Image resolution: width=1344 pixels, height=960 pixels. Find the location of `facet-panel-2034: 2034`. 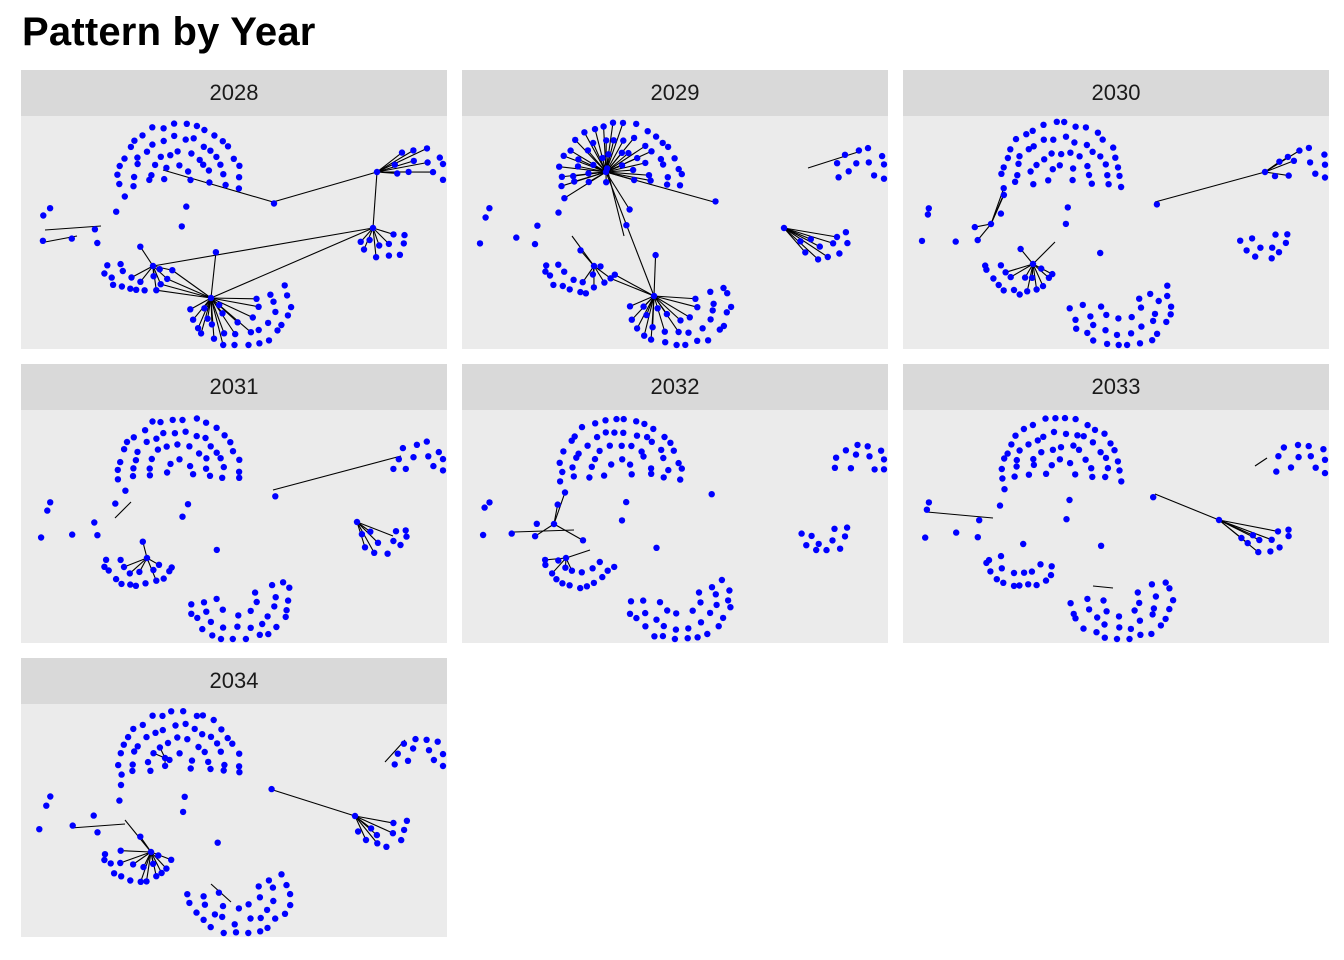

facet-panel-2034: 2034 is located at coordinates (234, 797).